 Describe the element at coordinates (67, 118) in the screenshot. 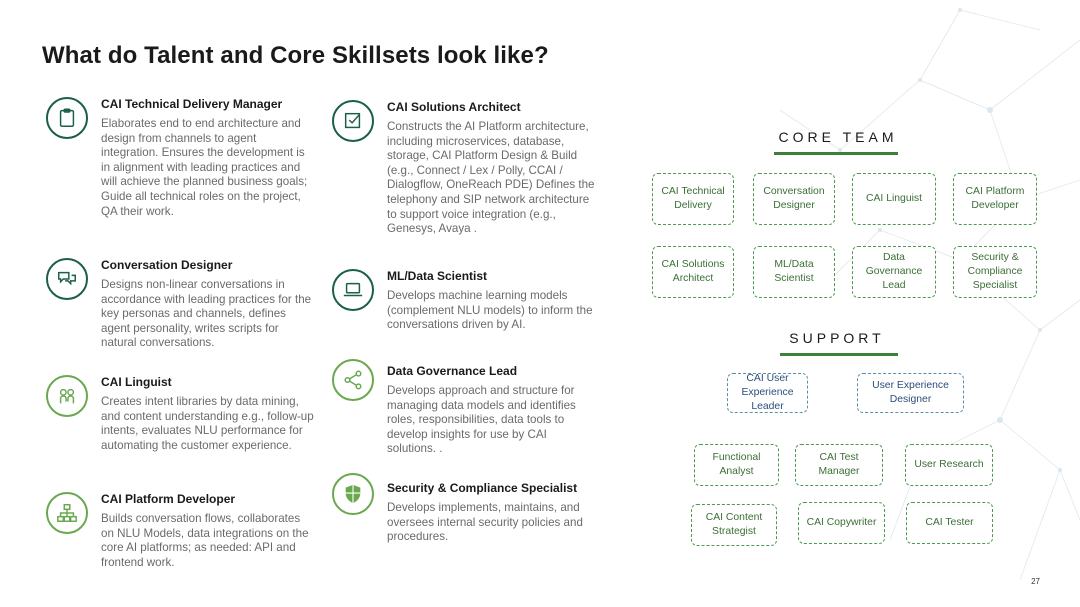

I see `clipboard-icon` at that location.